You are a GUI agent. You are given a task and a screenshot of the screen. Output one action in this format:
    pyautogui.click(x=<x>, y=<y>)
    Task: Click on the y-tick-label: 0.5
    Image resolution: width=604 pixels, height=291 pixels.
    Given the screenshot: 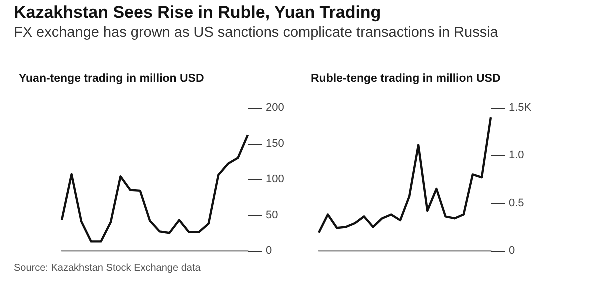 What is the action you would take?
    pyautogui.click(x=516, y=203)
    